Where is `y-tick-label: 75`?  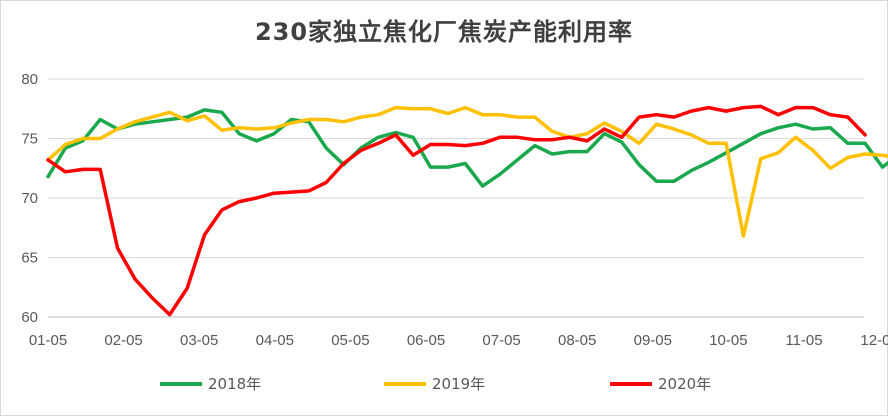 y-tick-label: 75 is located at coordinates (29, 139).